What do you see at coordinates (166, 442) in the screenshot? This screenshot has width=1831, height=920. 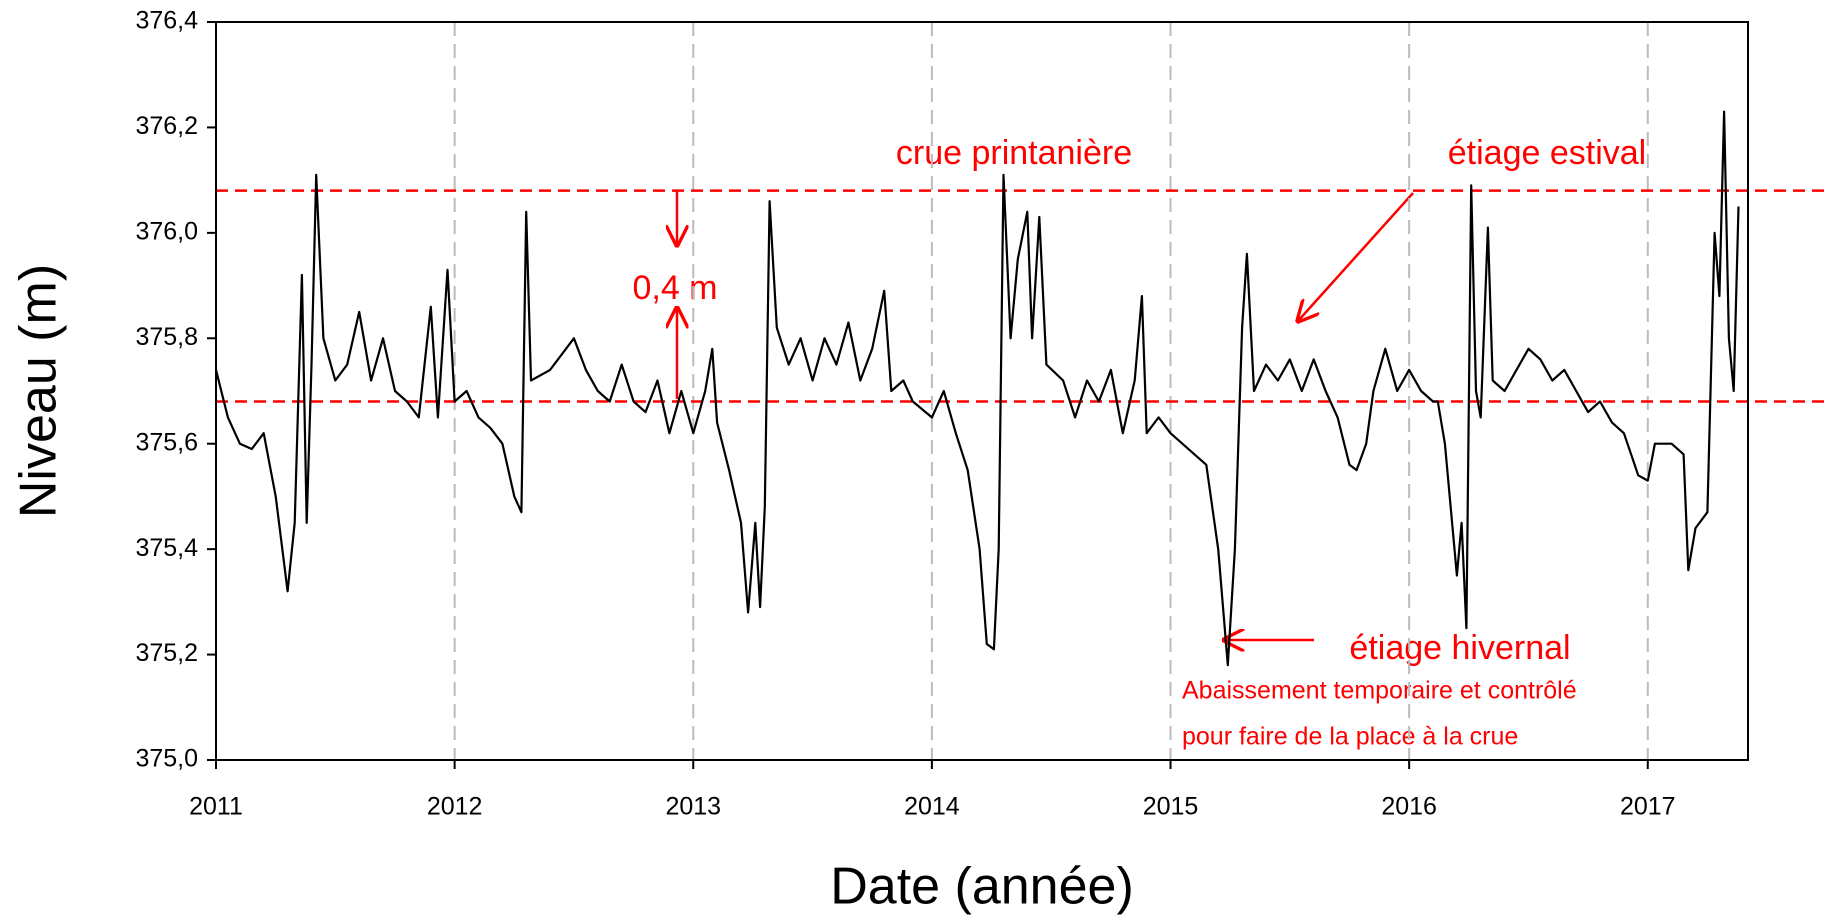 I see `y-tick-label: 375,6` at bounding box center [166, 442].